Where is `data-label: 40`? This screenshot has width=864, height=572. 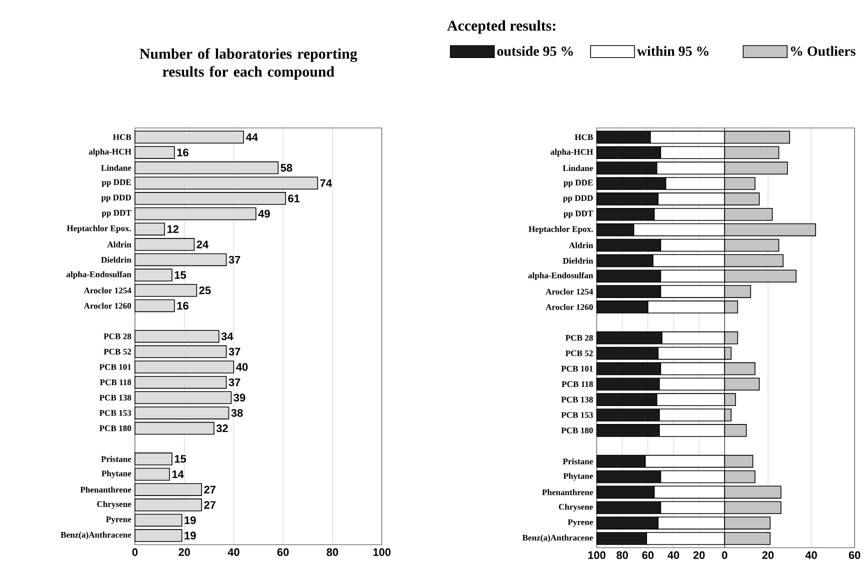
data-label: 40 is located at coordinates (242, 367).